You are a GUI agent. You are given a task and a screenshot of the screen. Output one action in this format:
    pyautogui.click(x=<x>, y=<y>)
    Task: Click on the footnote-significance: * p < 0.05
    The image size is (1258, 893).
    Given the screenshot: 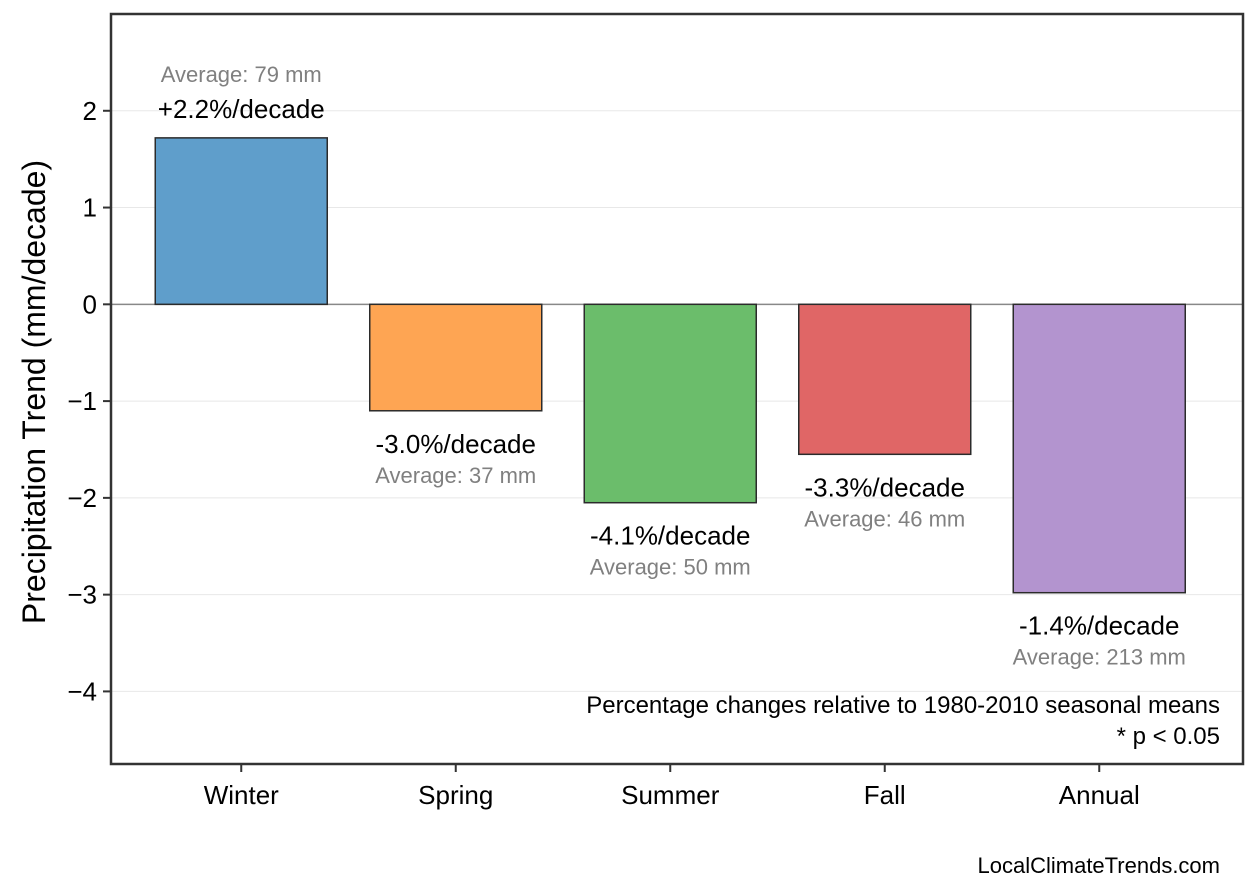 What is the action you would take?
    pyautogui.click(x=1168, y=736)
    